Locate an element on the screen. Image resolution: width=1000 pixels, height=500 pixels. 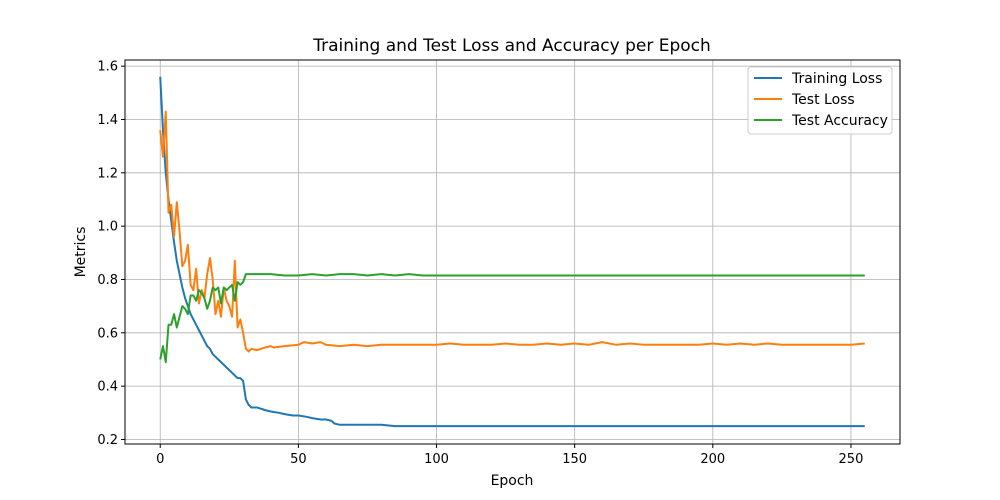
legend-label-test-loss: Test Loss is located at coordinates (823, 100).